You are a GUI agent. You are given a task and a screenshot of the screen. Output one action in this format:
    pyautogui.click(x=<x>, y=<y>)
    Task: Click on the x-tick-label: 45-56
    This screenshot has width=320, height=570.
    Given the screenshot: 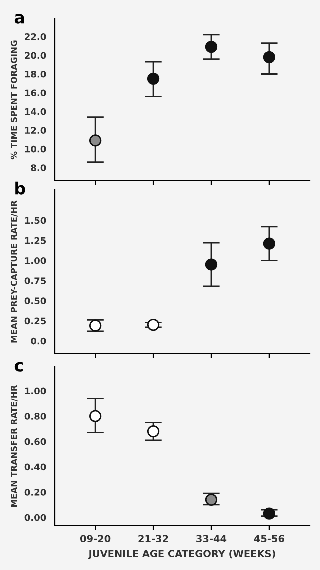 What is the action you would take?
    pyautogui.click(x=269, y=539)
    